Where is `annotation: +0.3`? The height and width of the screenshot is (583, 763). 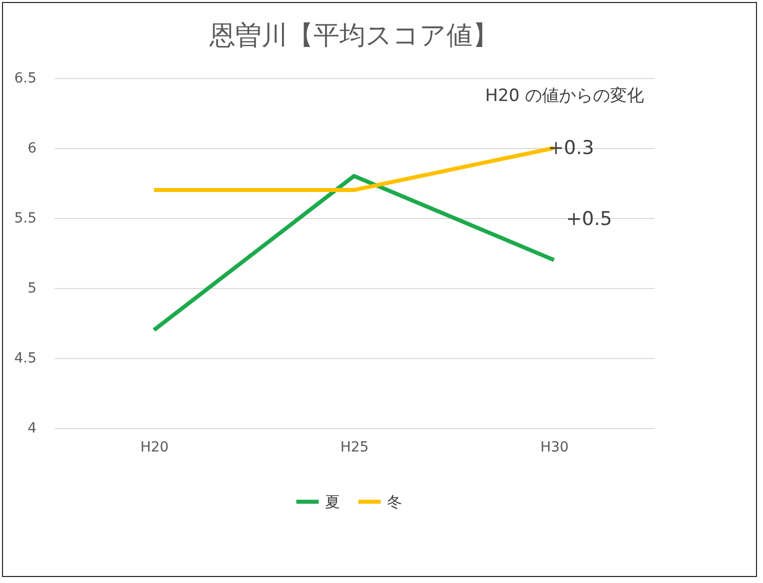 annotation: +0.3 is located at coordinates (571, 148).